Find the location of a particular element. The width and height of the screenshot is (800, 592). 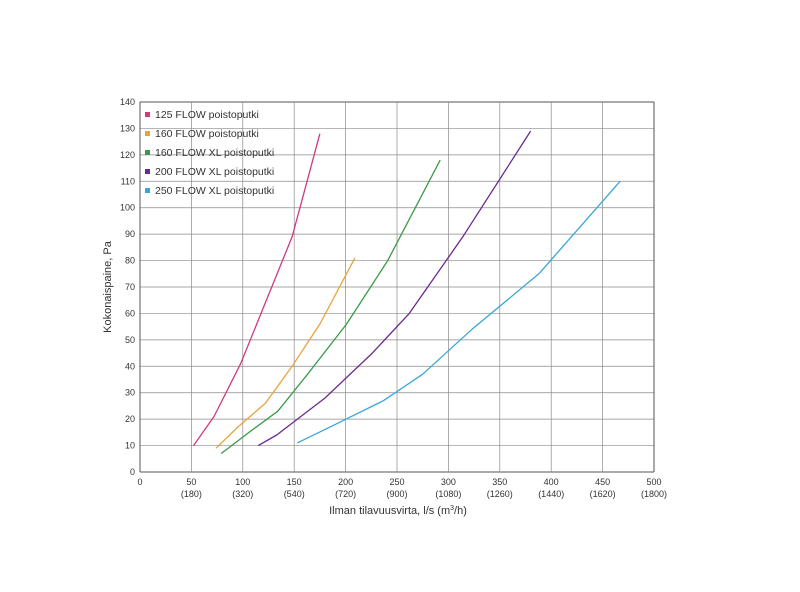

x-tick-label: 450 is located at coordinates (602, 482).